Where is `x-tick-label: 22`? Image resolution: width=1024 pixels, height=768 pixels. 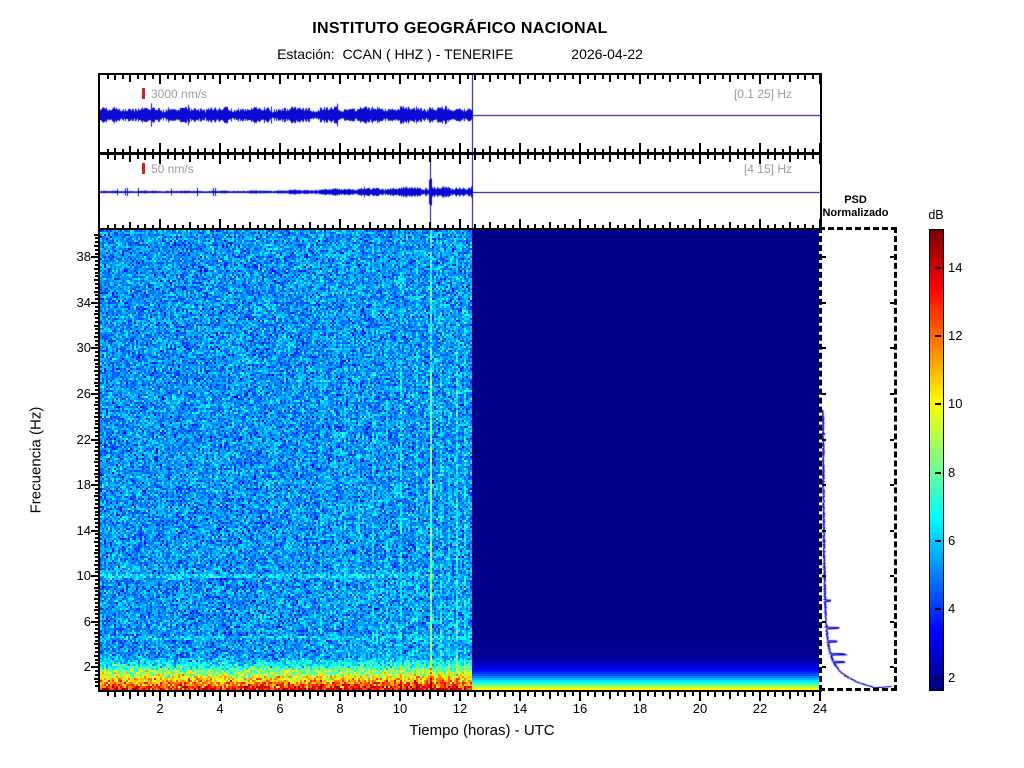 x-tick-label: 22 is located at coordinates (760, 708).